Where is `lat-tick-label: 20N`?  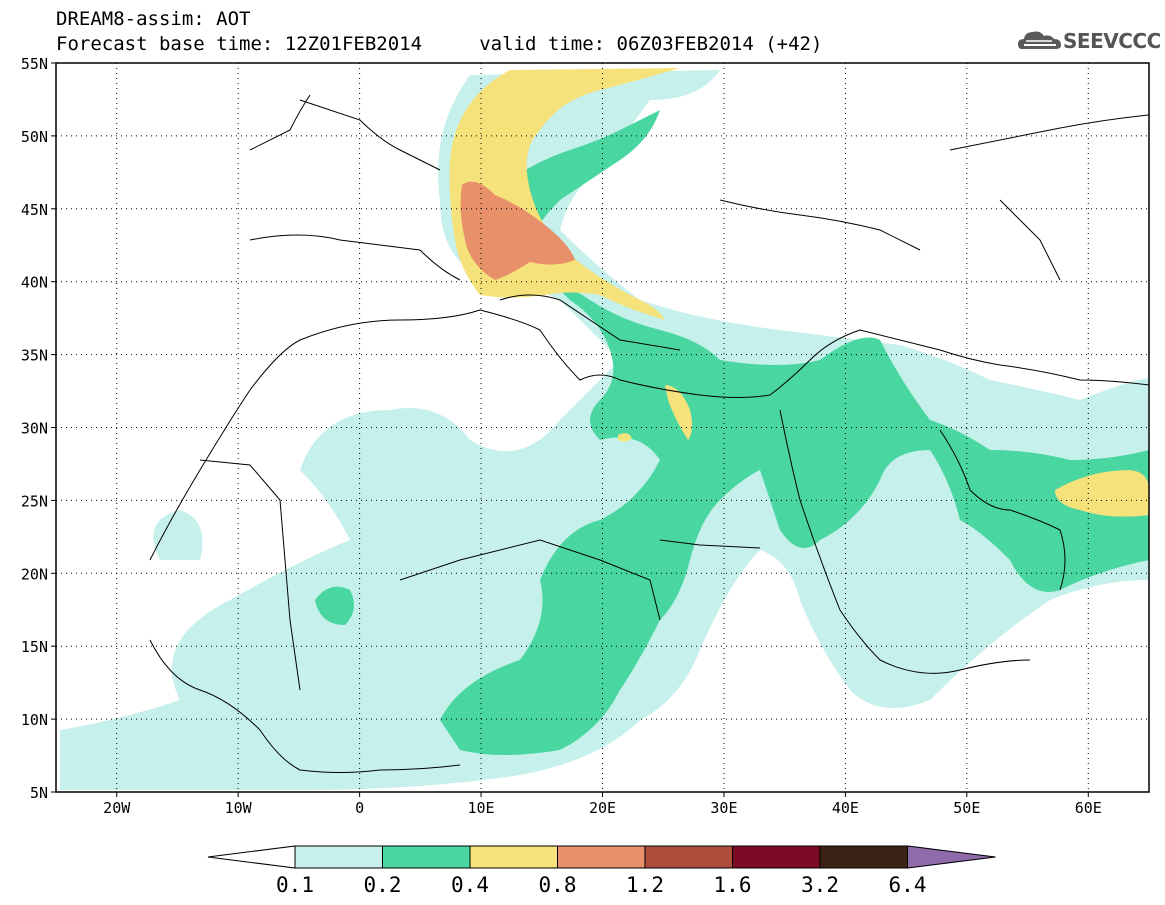 lat-tick-label: 20N is located at coordinates (34, 574).